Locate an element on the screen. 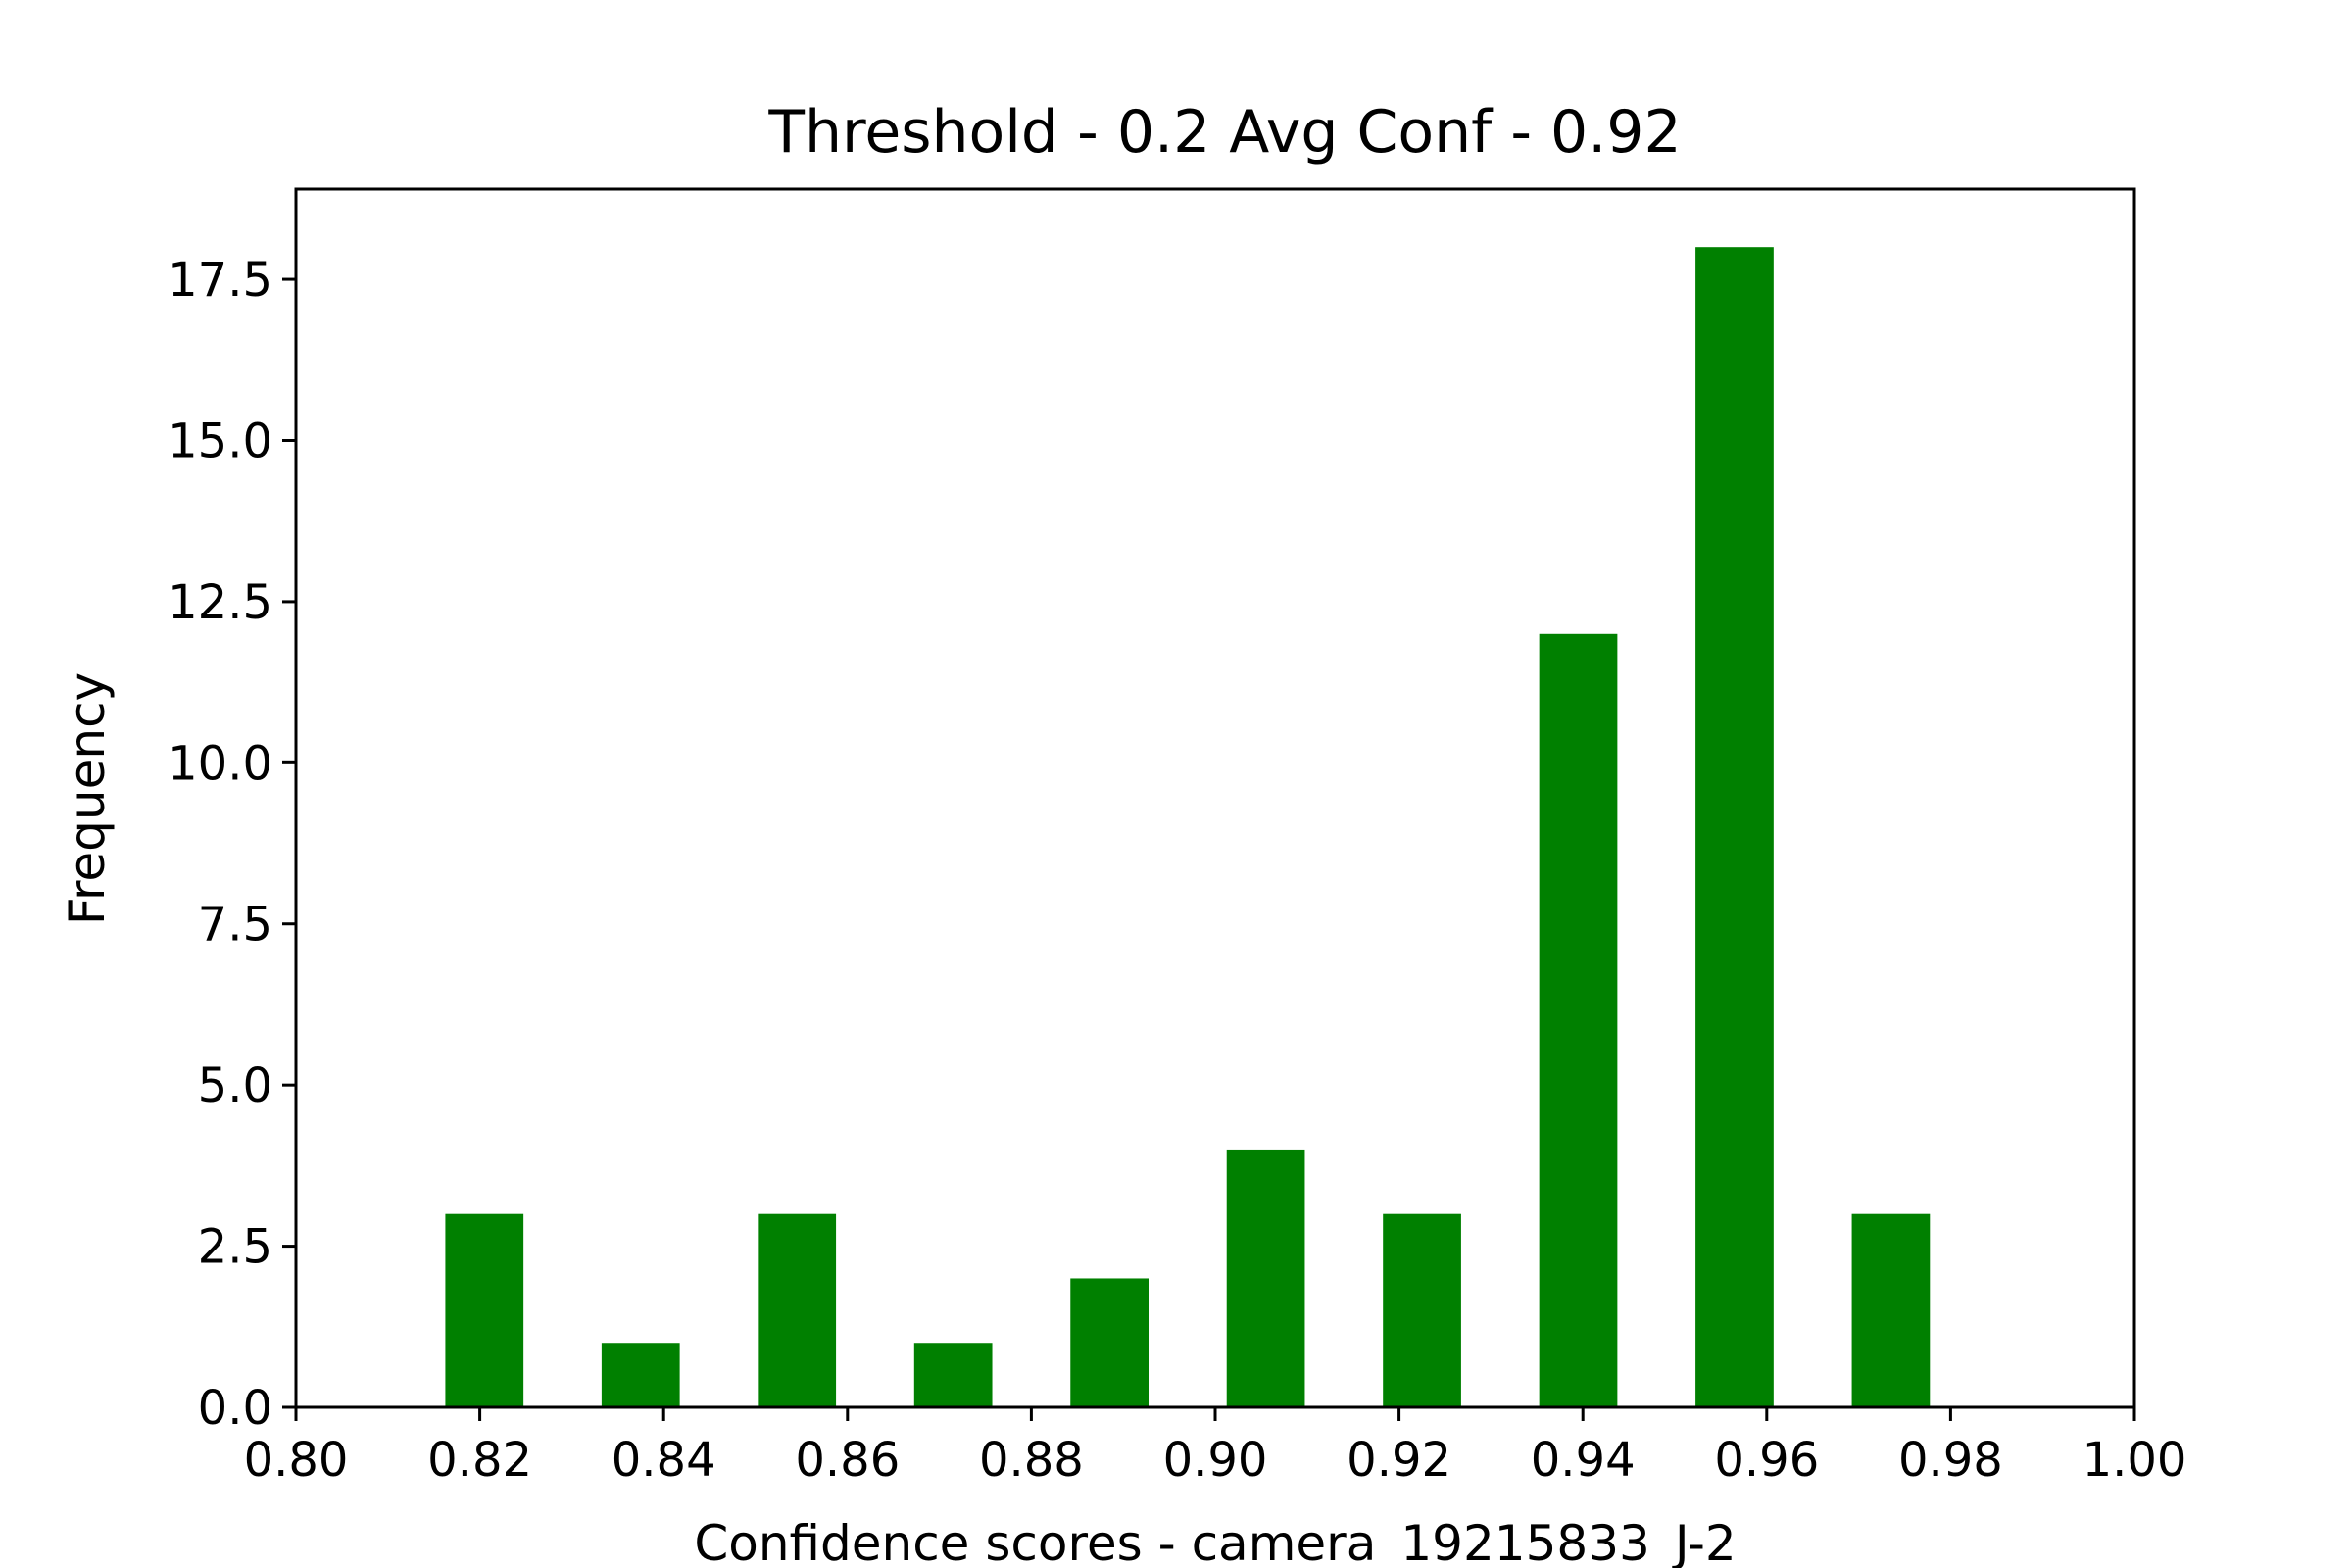 This screenshot has height=1568, width=2352. x-tick-label-9: 0.98 is located at coordinates (1951, 1460).